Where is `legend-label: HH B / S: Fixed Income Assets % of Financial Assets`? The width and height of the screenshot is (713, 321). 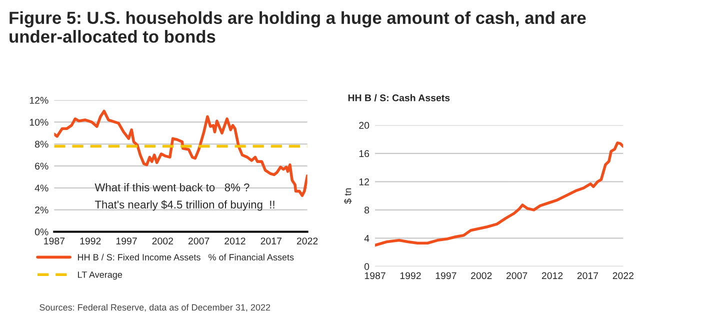 legend-label: HH B / S: Fixed Income Assets % of Financial Assets is located at coordinates (186, 257).